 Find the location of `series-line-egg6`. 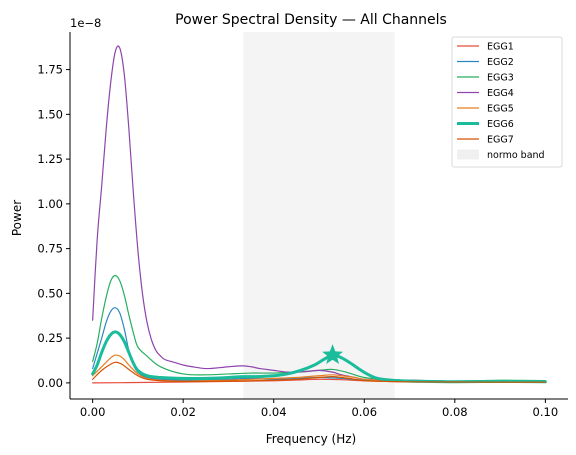

series-line-egg6 is located at coordinates (319, 357).